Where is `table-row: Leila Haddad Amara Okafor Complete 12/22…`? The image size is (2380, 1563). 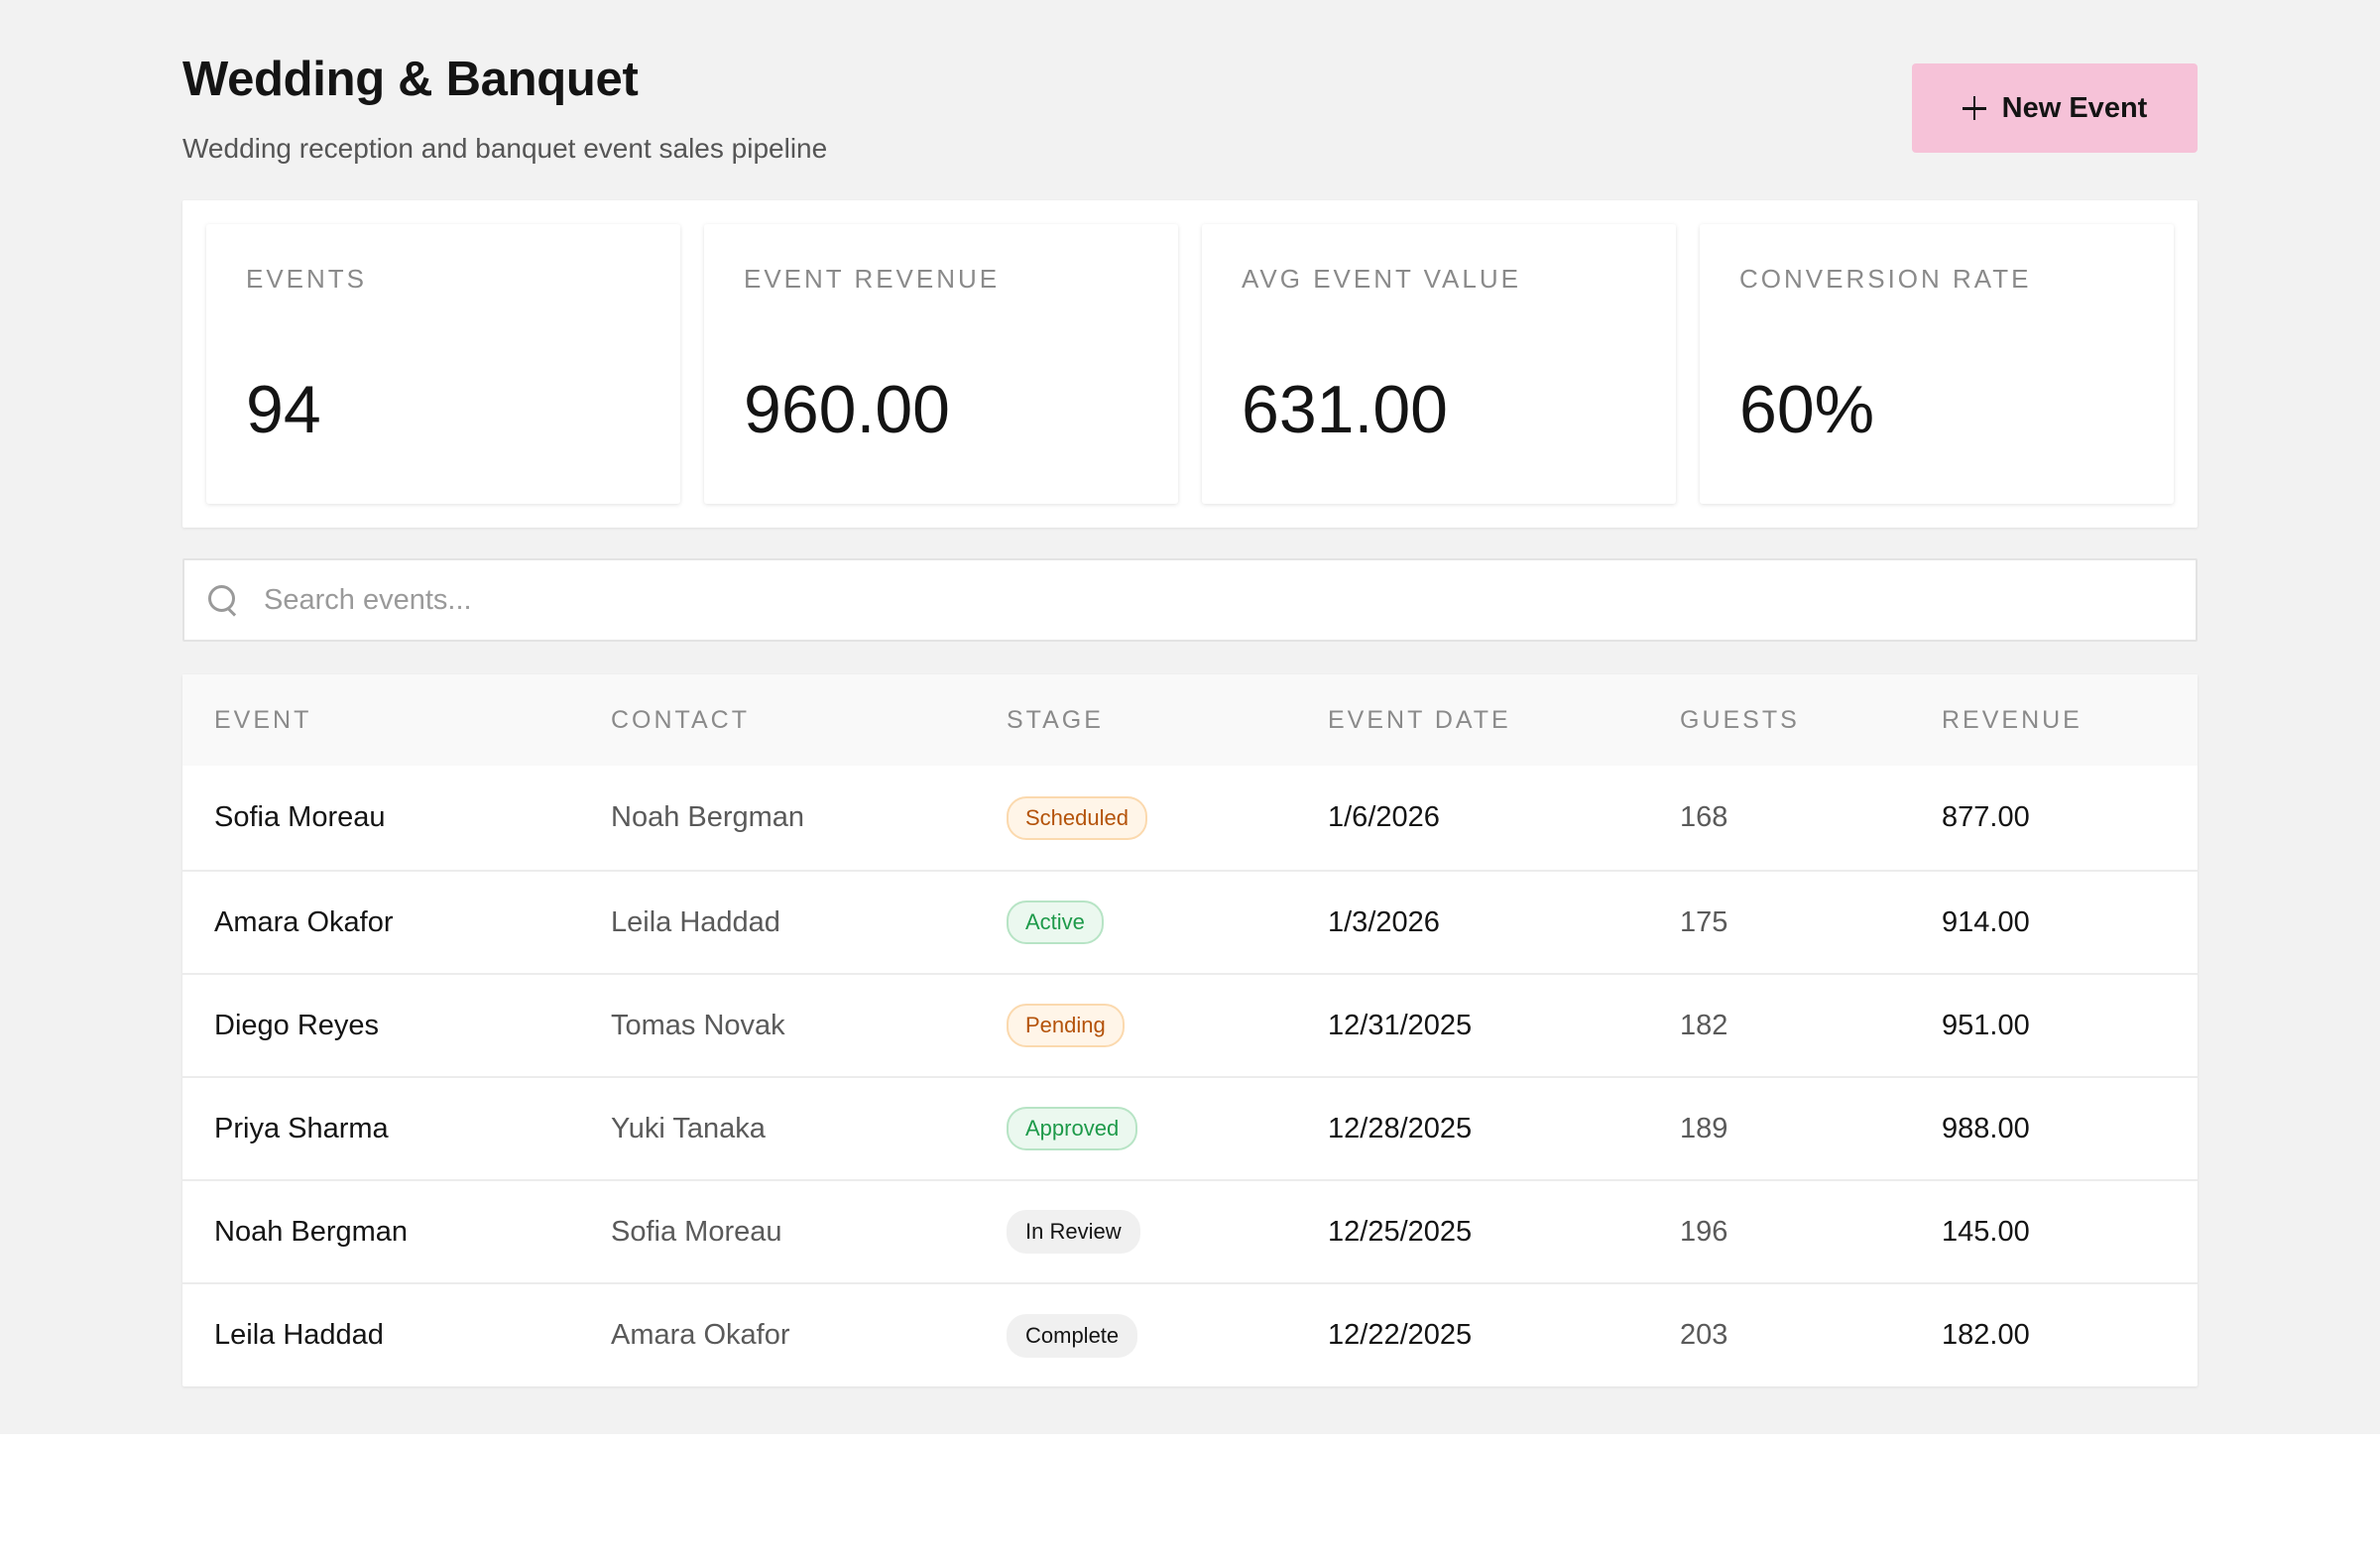
table-row: Leila Haddad Amara Okafor Complete 12/22… is located at coordinates (1190, 1334).